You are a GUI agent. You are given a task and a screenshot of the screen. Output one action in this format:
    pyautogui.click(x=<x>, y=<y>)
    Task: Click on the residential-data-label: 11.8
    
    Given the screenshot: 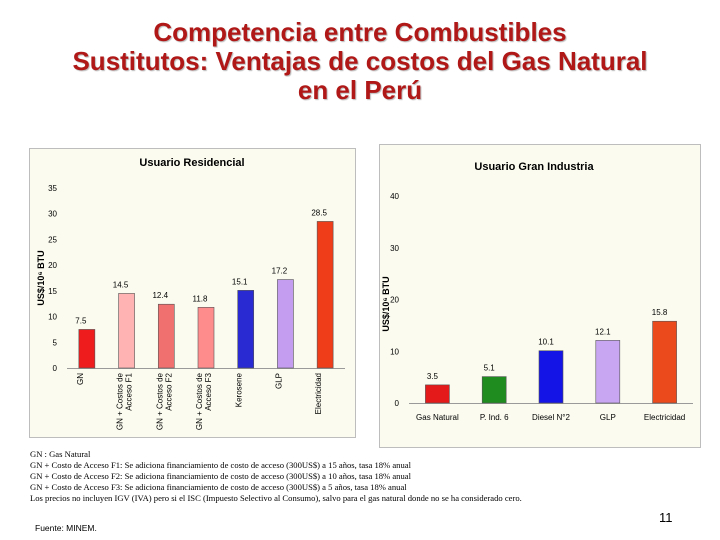 What is the action you would take?
    pyautogui.click(x=201, y=298)
    